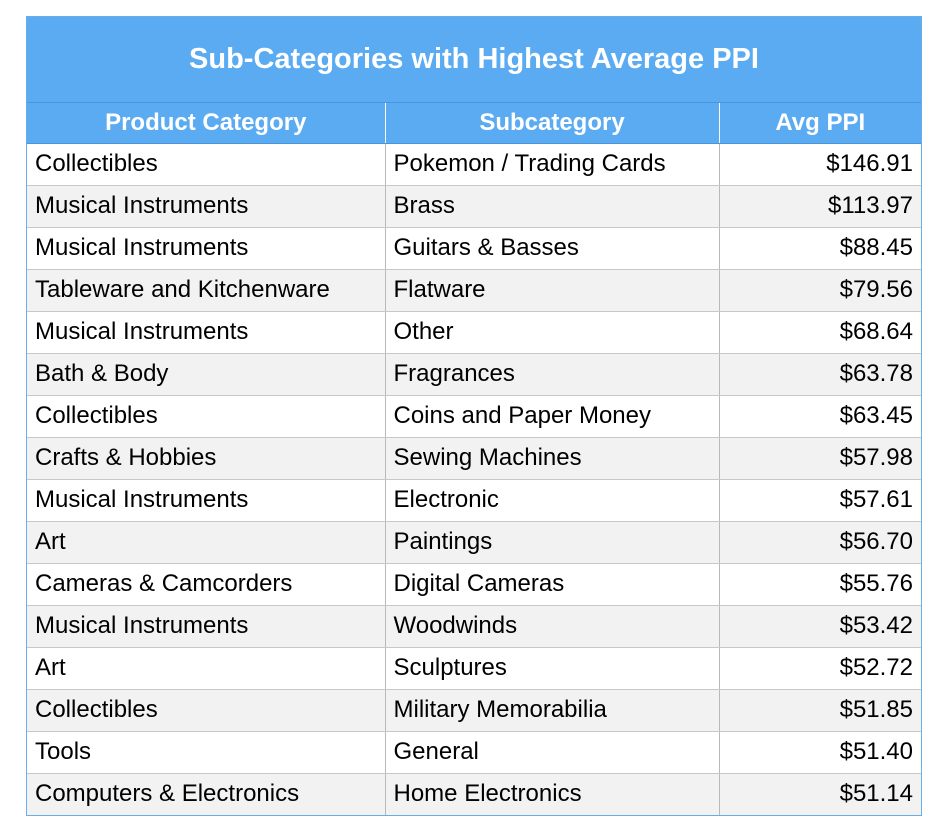 This screenshot has width=950, height=832. Describe the element at coordinates (552, 752) in the screenshot. I see `subcategory-cell: General` at that location.